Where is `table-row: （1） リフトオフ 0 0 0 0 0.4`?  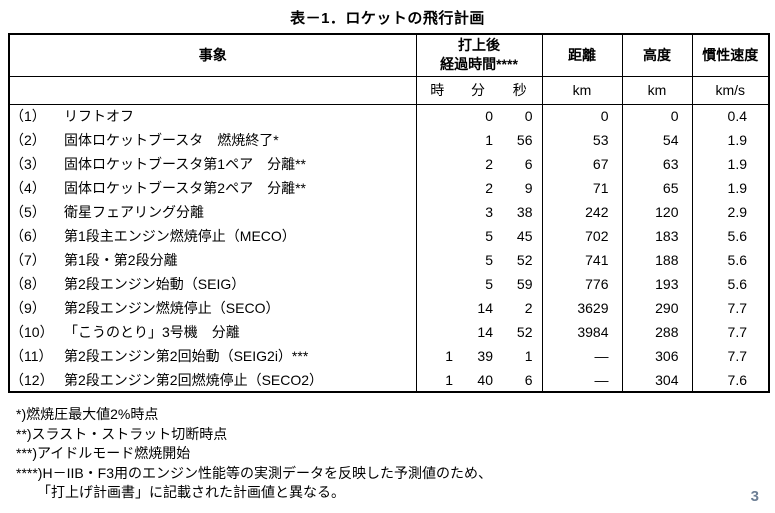 table-row: （1） リフトオフ 0 0 0 0 0.4 is located at coordinates (389, 116).